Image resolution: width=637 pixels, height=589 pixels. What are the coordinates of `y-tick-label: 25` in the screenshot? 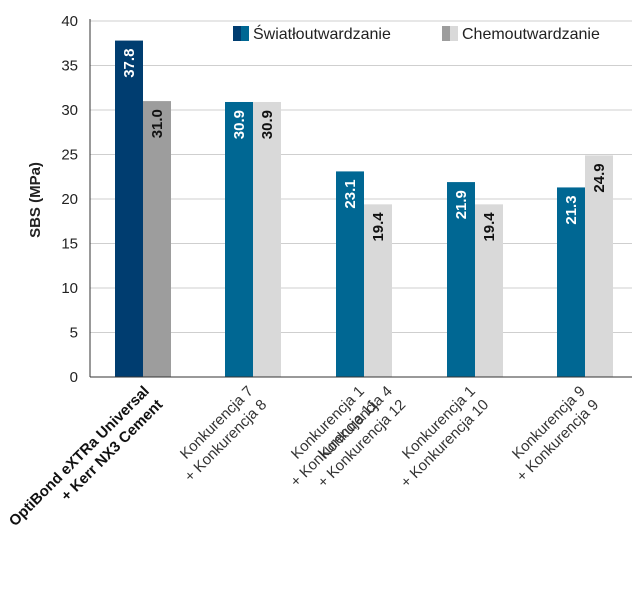 It's located at (69, 155).